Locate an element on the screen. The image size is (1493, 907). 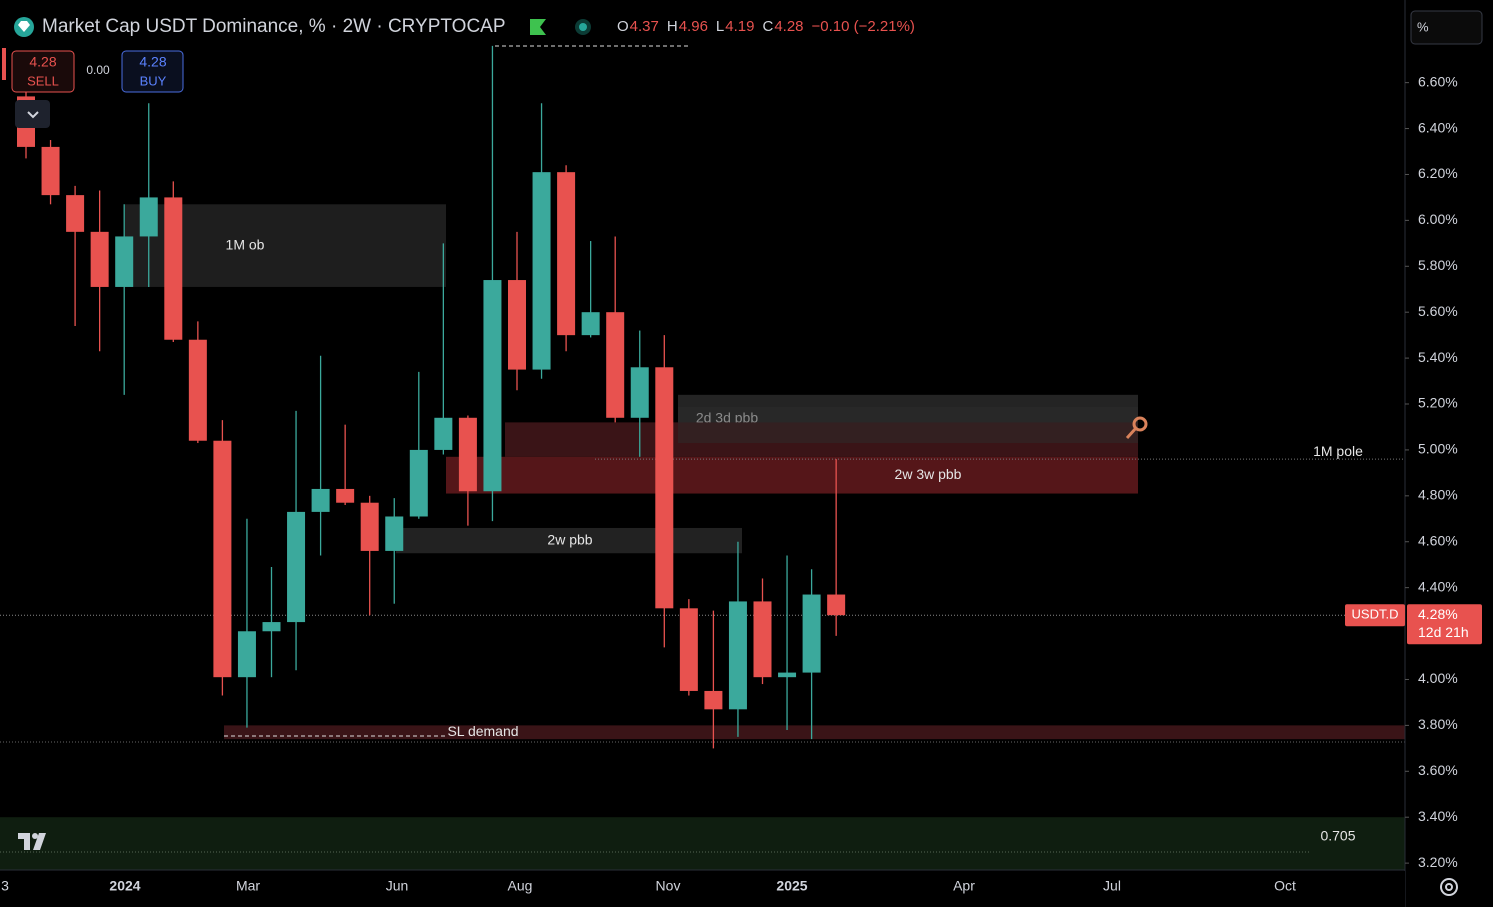
x-tick-label: Jun is located at coordinates (397, 886).